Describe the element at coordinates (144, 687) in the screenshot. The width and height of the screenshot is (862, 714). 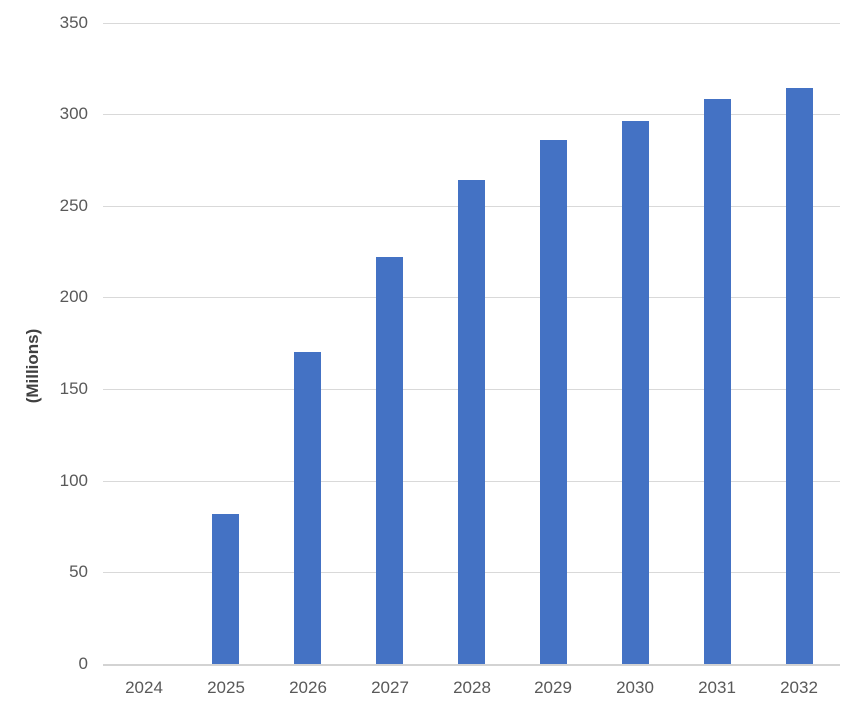
I see `x-tick-label: 2024` at that location.